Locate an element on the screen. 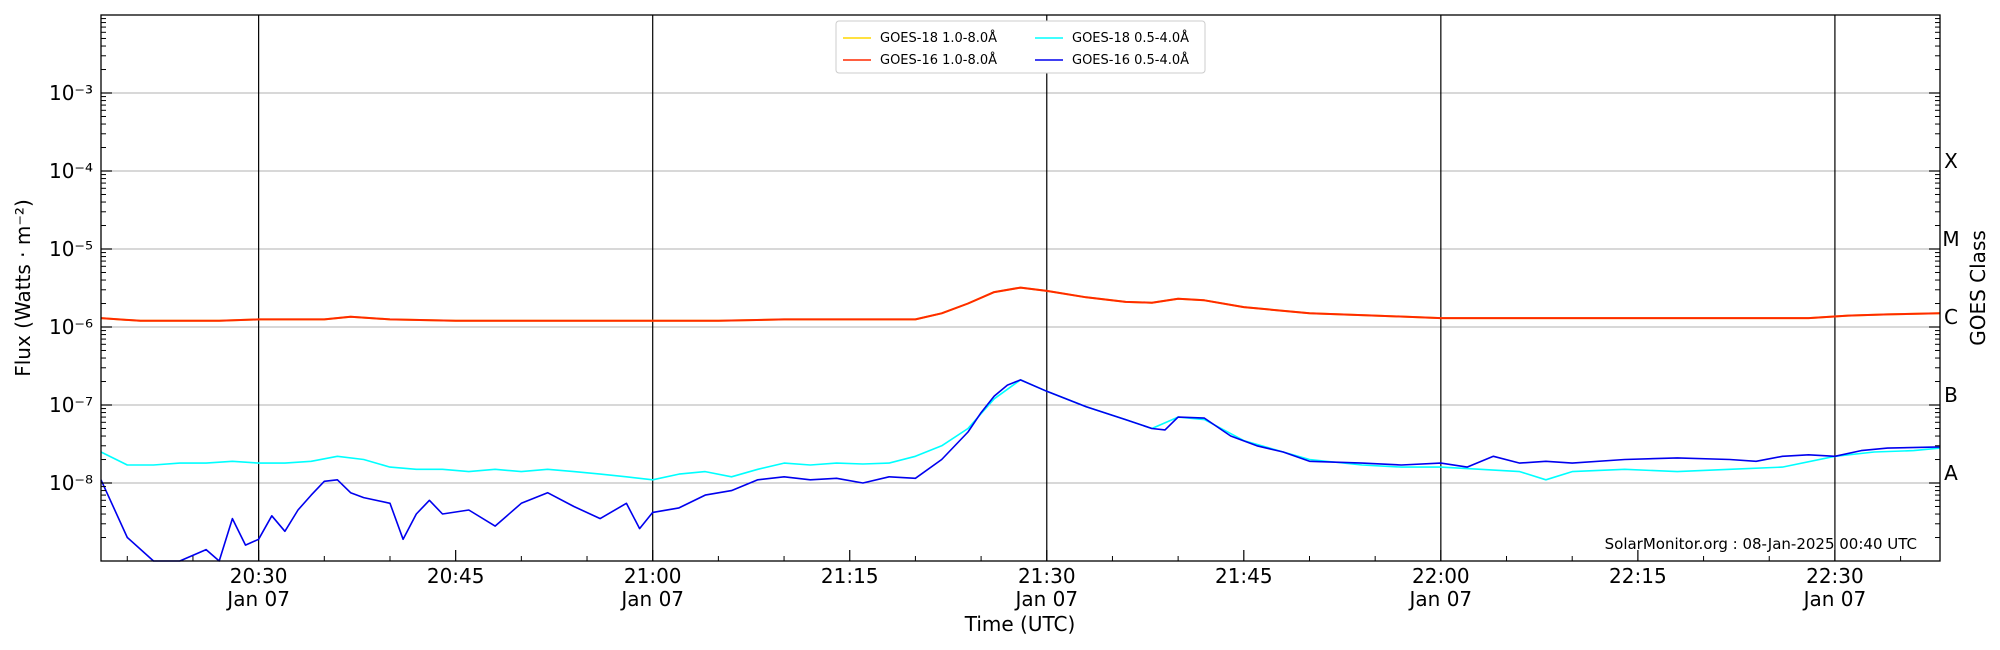 This screenshot has height=650, width=2000. goes-class-label: C is located at coordinates (1951, 317).